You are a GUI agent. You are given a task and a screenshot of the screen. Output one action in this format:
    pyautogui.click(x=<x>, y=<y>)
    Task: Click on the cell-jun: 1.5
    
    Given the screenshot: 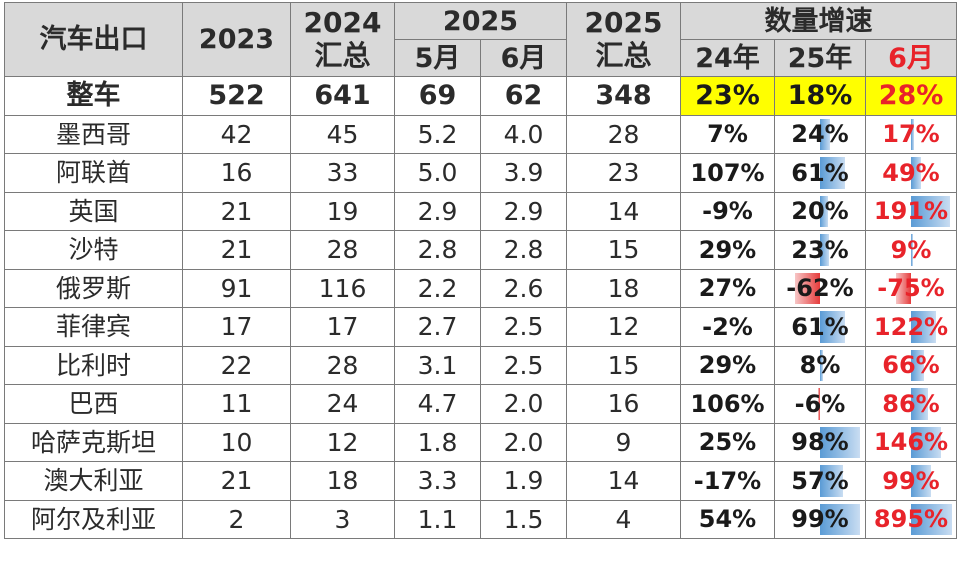 What is the action you would take?
    pyautogui.click(x=523, y=519)
    